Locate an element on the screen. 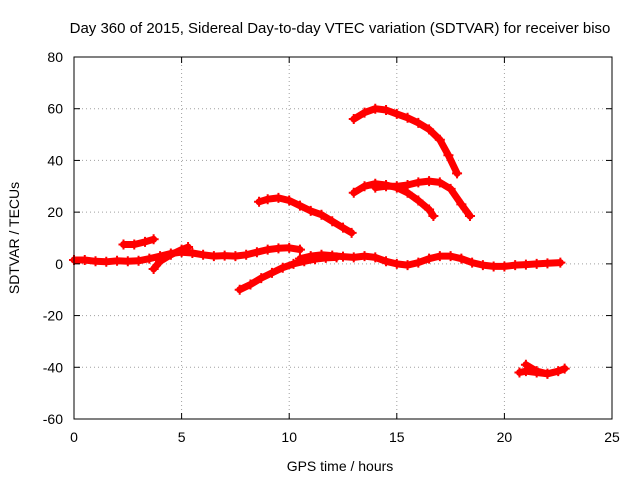 Image resolution: width=640 pixels, height=480 pixels. x-tick-label: 25 is located at coordinates (612, 437).